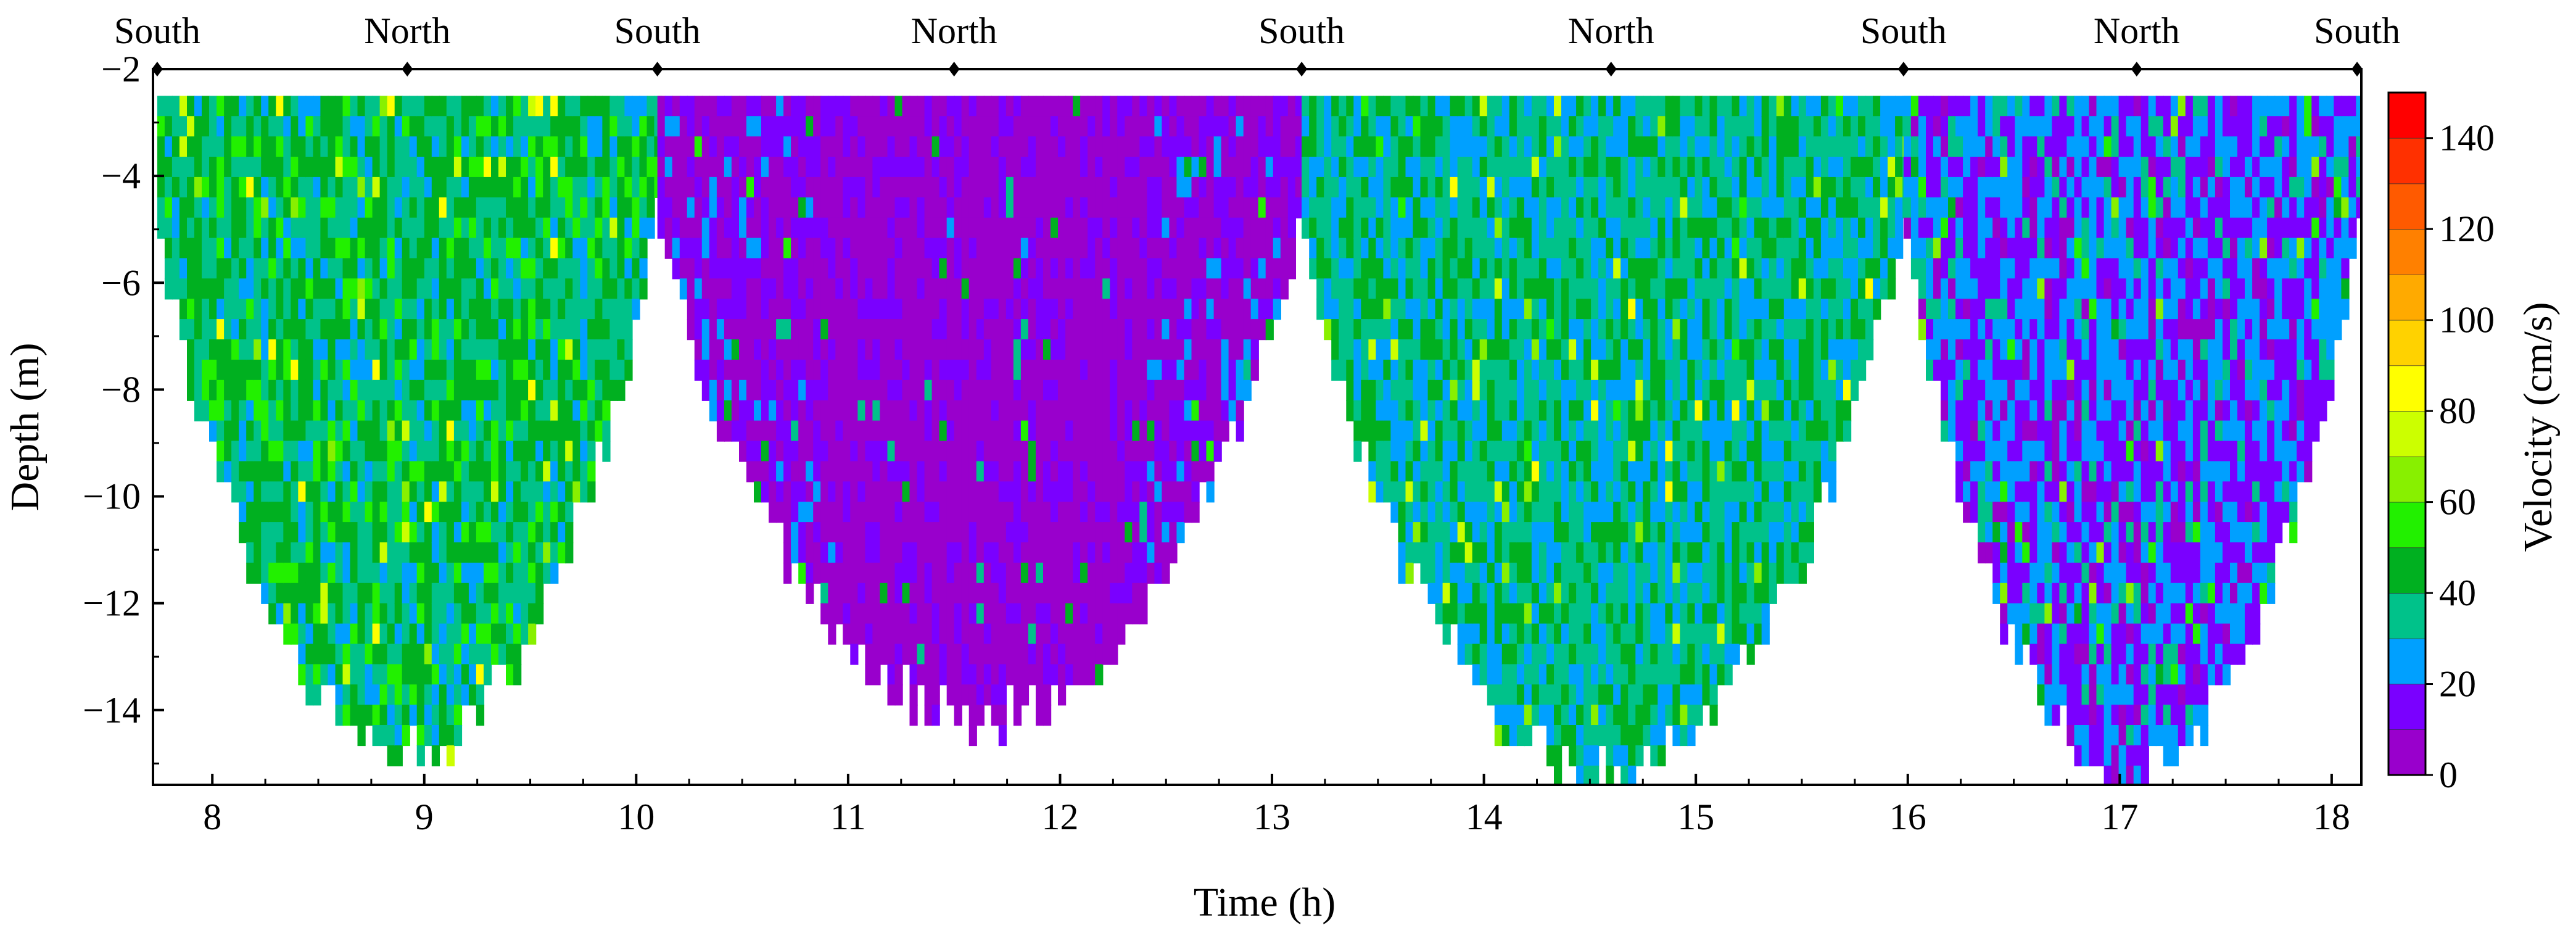 This screenshot has height=928, width=2576. I want to click on colorbar-tick-label: 120, so click(2467, 229).